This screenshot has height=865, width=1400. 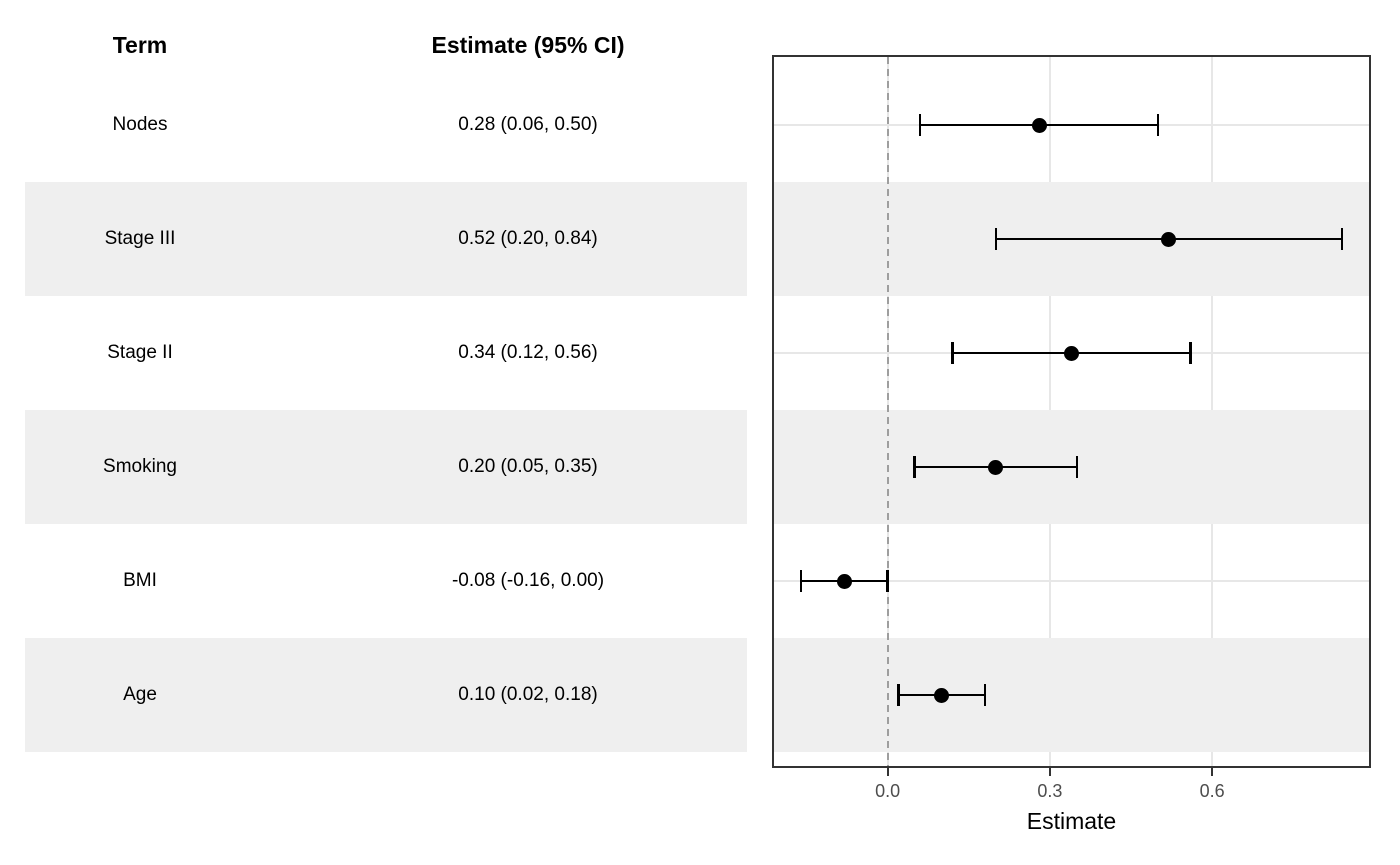 What do you see at coordinates (528, 238) in the screenshot?
I see `estimate-ci-label: 0.52 (0.20, 0.84)` at bounding box center [528, 238].